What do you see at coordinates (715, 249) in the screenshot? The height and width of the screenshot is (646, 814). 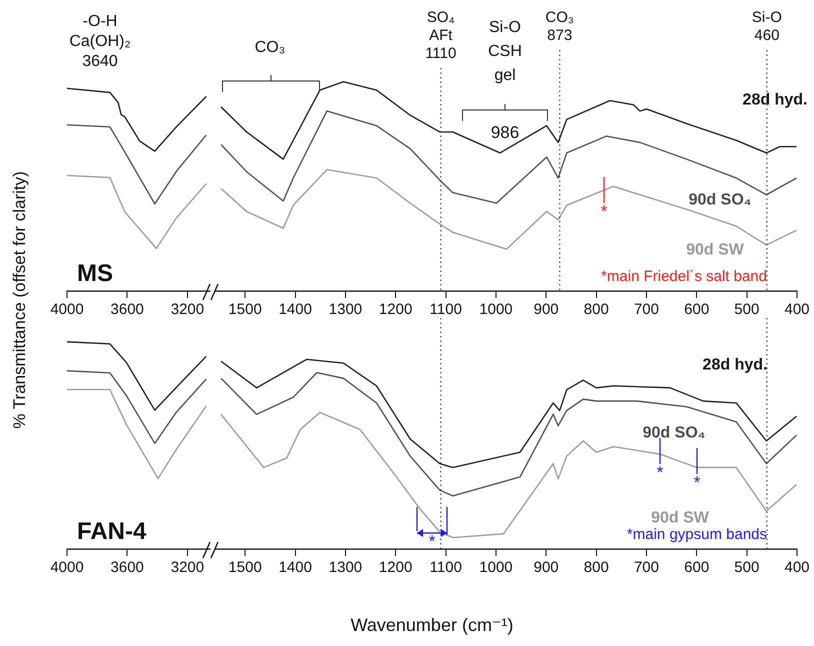 I see `series-label: 90d SW` at bounding box center [715, 249].